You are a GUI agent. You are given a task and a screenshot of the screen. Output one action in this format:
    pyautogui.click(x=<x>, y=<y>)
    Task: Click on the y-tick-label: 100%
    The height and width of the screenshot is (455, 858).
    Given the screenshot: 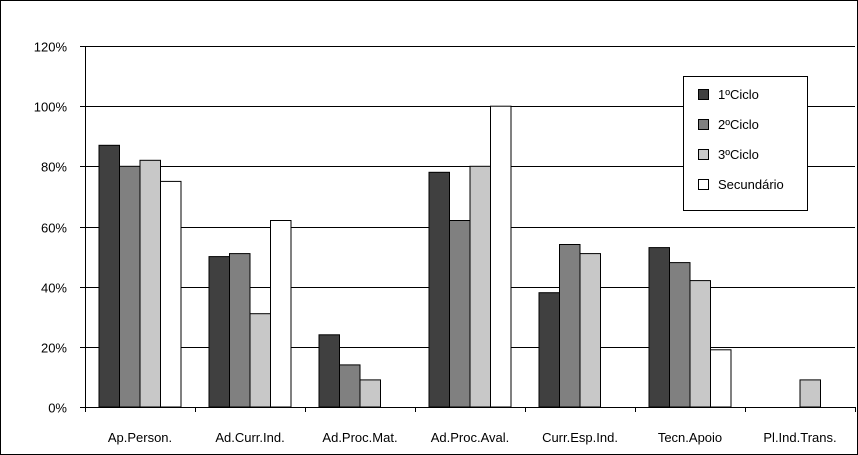 What is the action you would take?
    pyautogui.click(x=51, y=107)
    